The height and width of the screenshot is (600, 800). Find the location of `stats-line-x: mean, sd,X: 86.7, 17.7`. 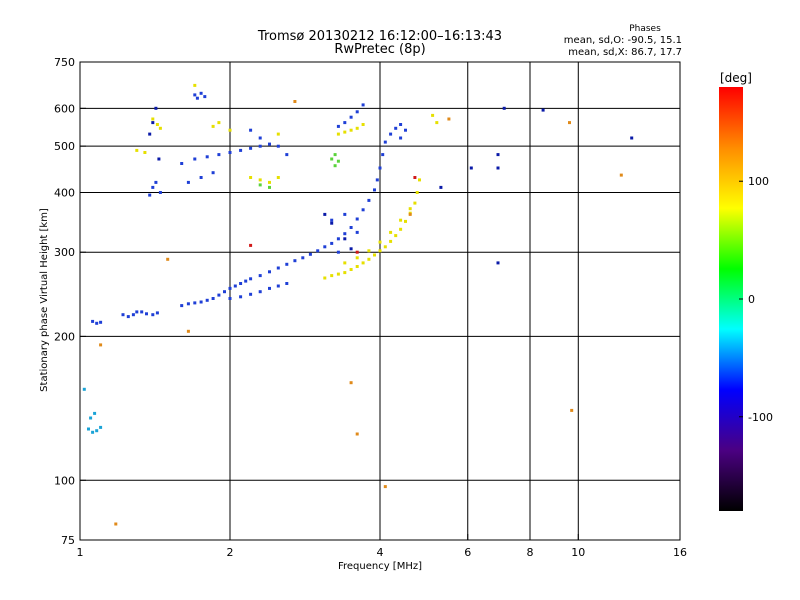

stats-line-x: mean, sd,X: 86.7, 17.7 is located at coordinates (625, 52).